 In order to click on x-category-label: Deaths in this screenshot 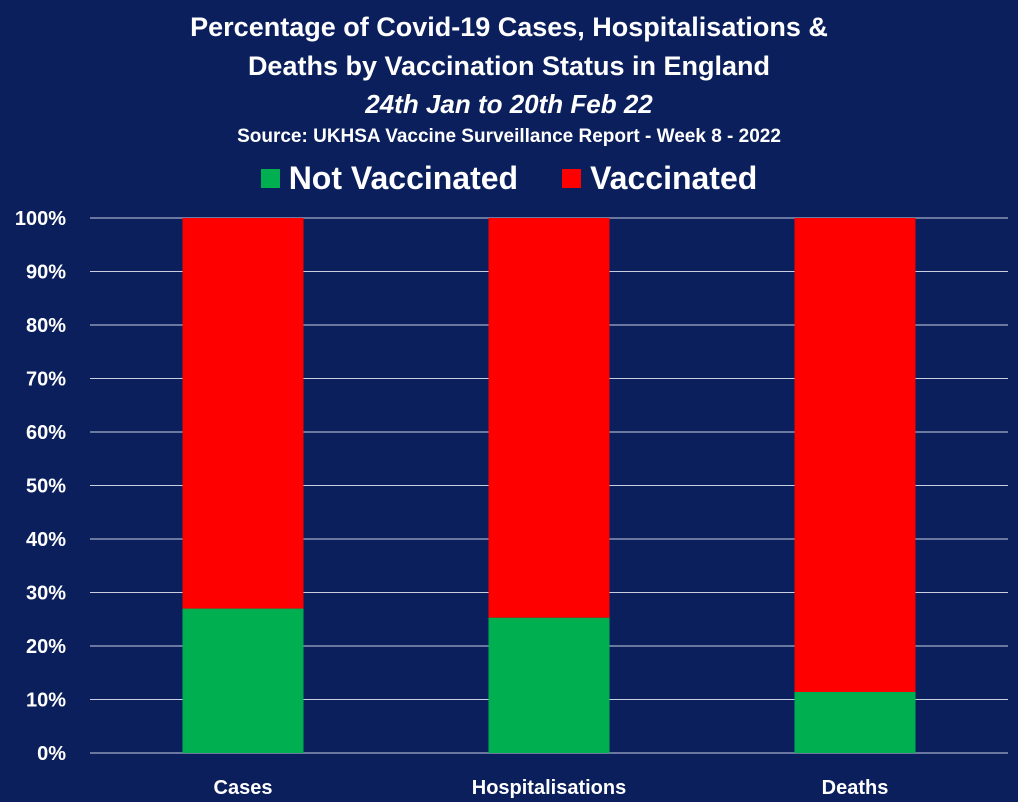, I will do `click(855, 788)`.